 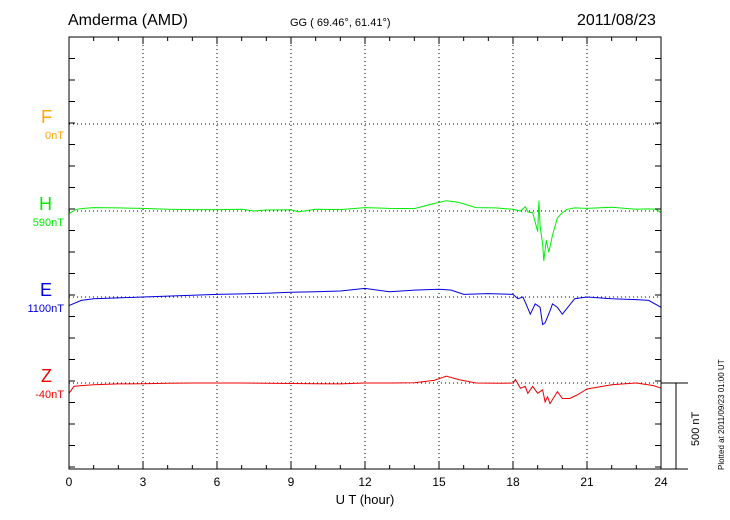 I want to click on channel-baseline-e: 1100nT, so click(x=46, y=309).